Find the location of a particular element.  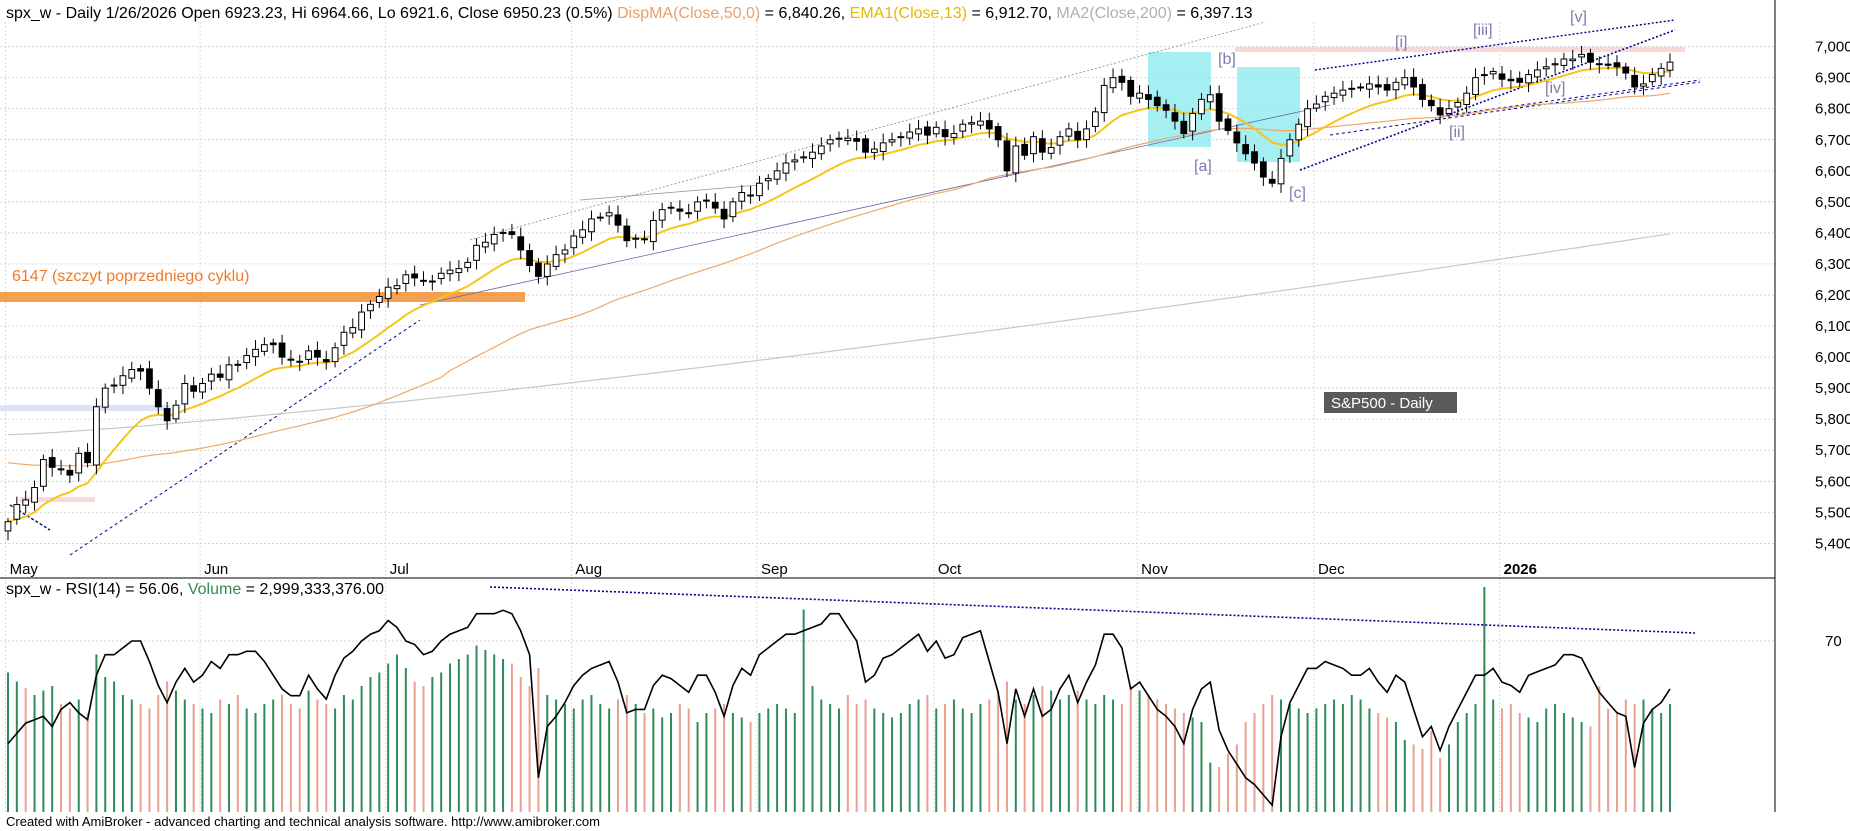

trend-line-lower-solid is located at coordinates (875, 205).